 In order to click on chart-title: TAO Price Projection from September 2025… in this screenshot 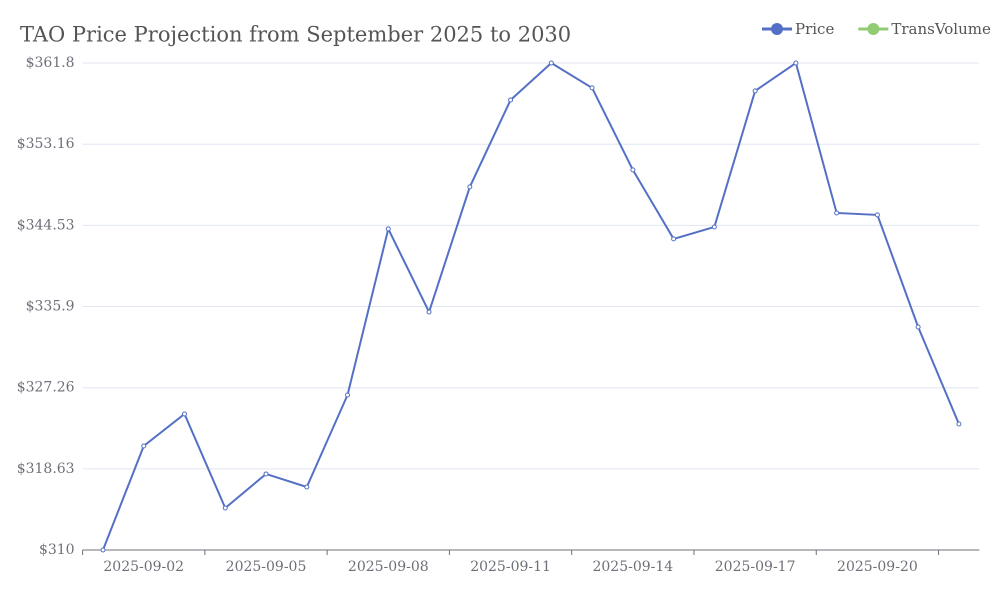, I will do `click(295, 35)`.